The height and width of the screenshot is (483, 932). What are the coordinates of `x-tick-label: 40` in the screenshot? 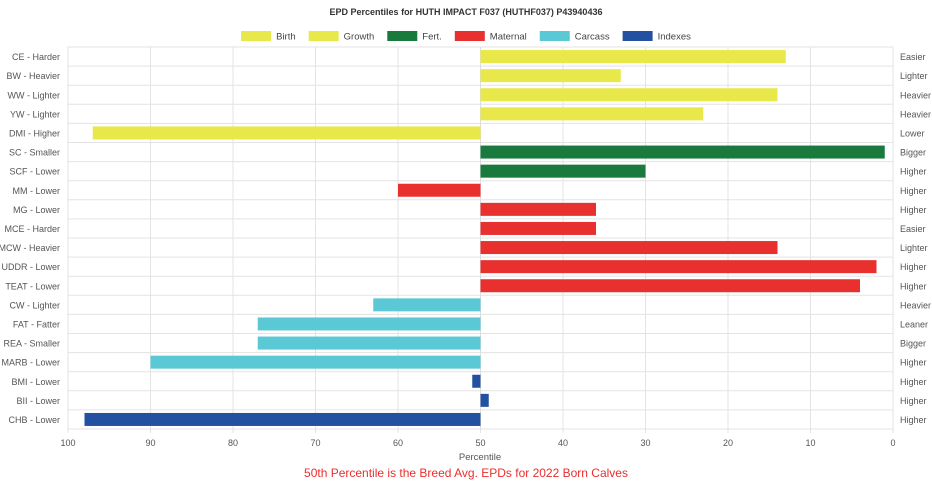 It's located at (563, 443).